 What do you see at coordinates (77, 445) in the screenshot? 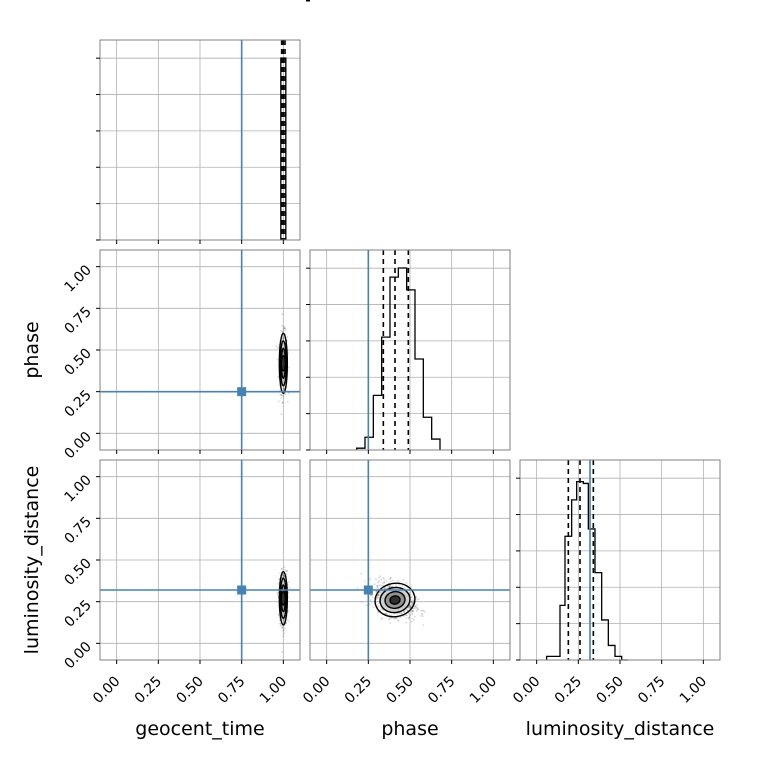
I see `y-tick-label: 0.00` at bounding box center [77, 445].